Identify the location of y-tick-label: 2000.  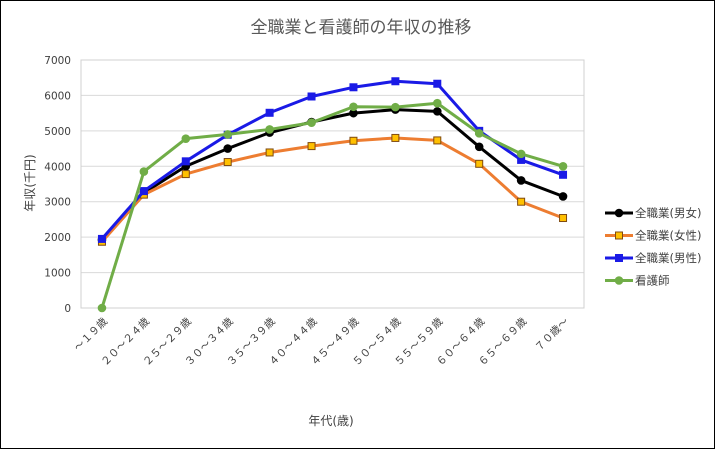
(57, 238).